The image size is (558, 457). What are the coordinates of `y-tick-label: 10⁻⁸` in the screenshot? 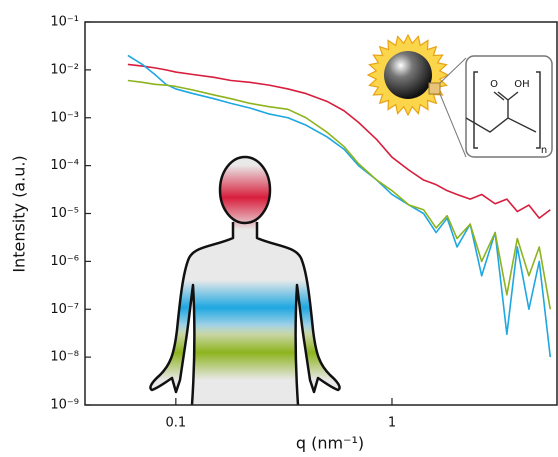 It's located at (64, 357).